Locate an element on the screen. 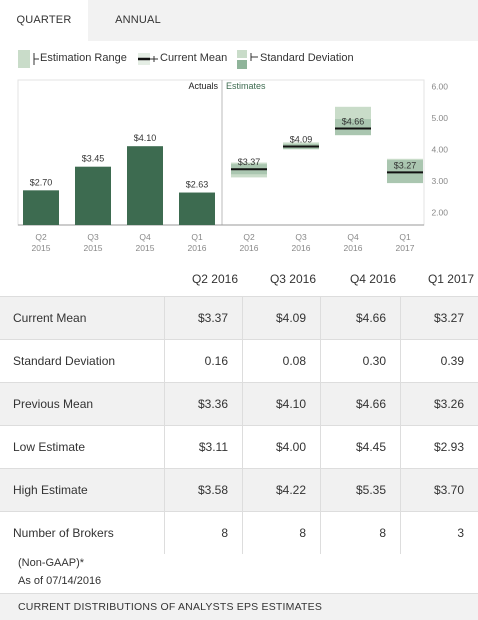  legend-current-mean-label: Current Mean is located at coordinates (194, 58).